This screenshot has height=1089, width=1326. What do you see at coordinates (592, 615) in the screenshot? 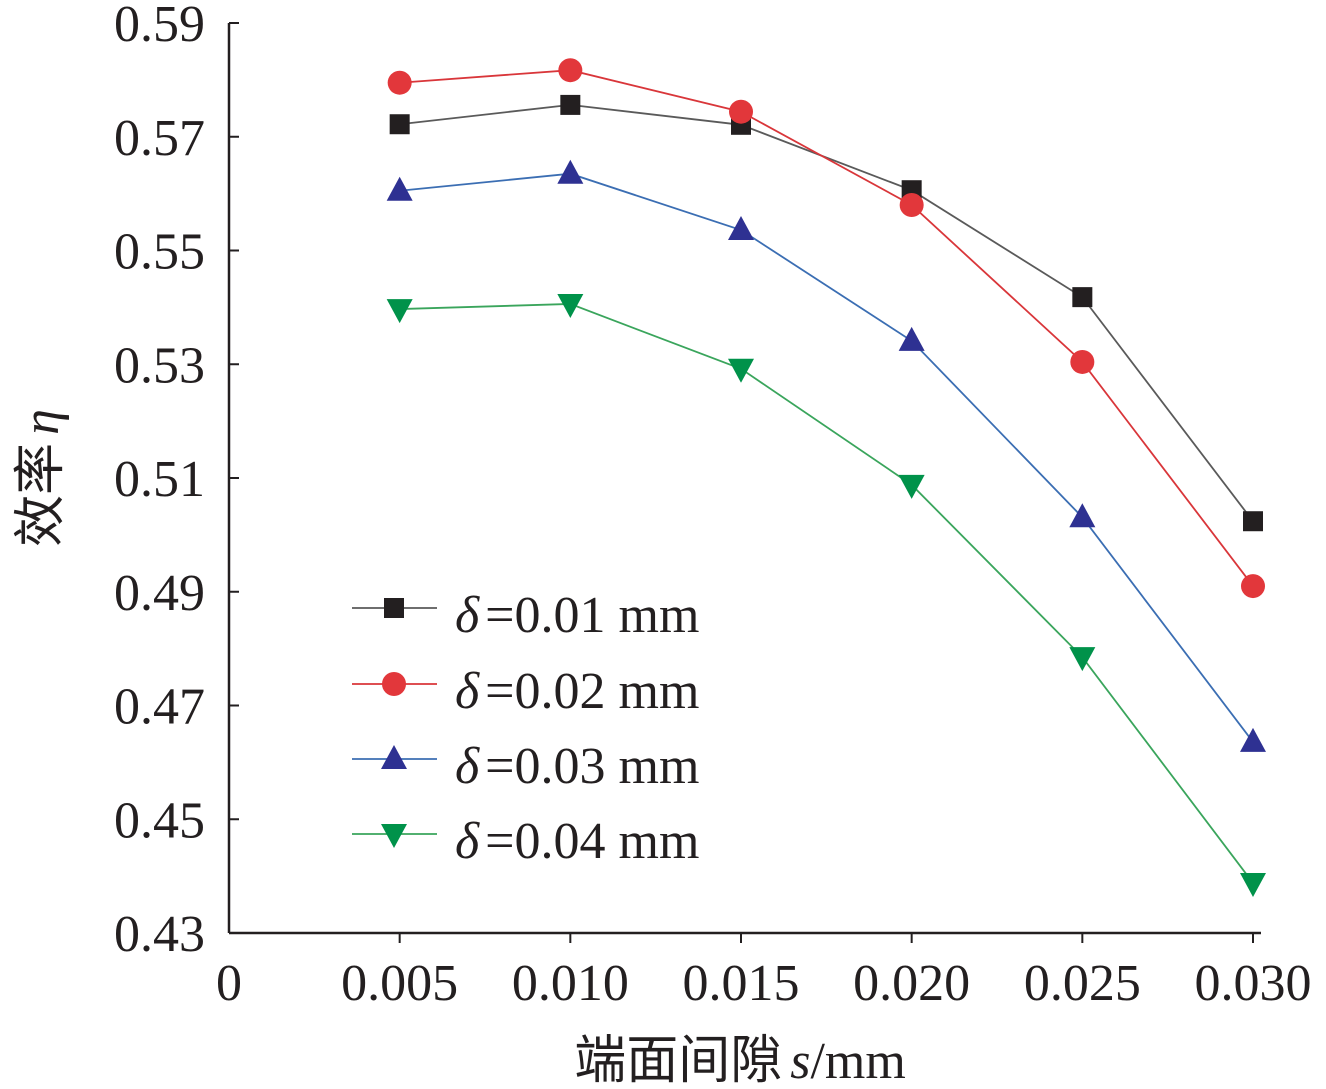
I see `legend-label-text: =0.01 mm` at bounding box center [592, 615].